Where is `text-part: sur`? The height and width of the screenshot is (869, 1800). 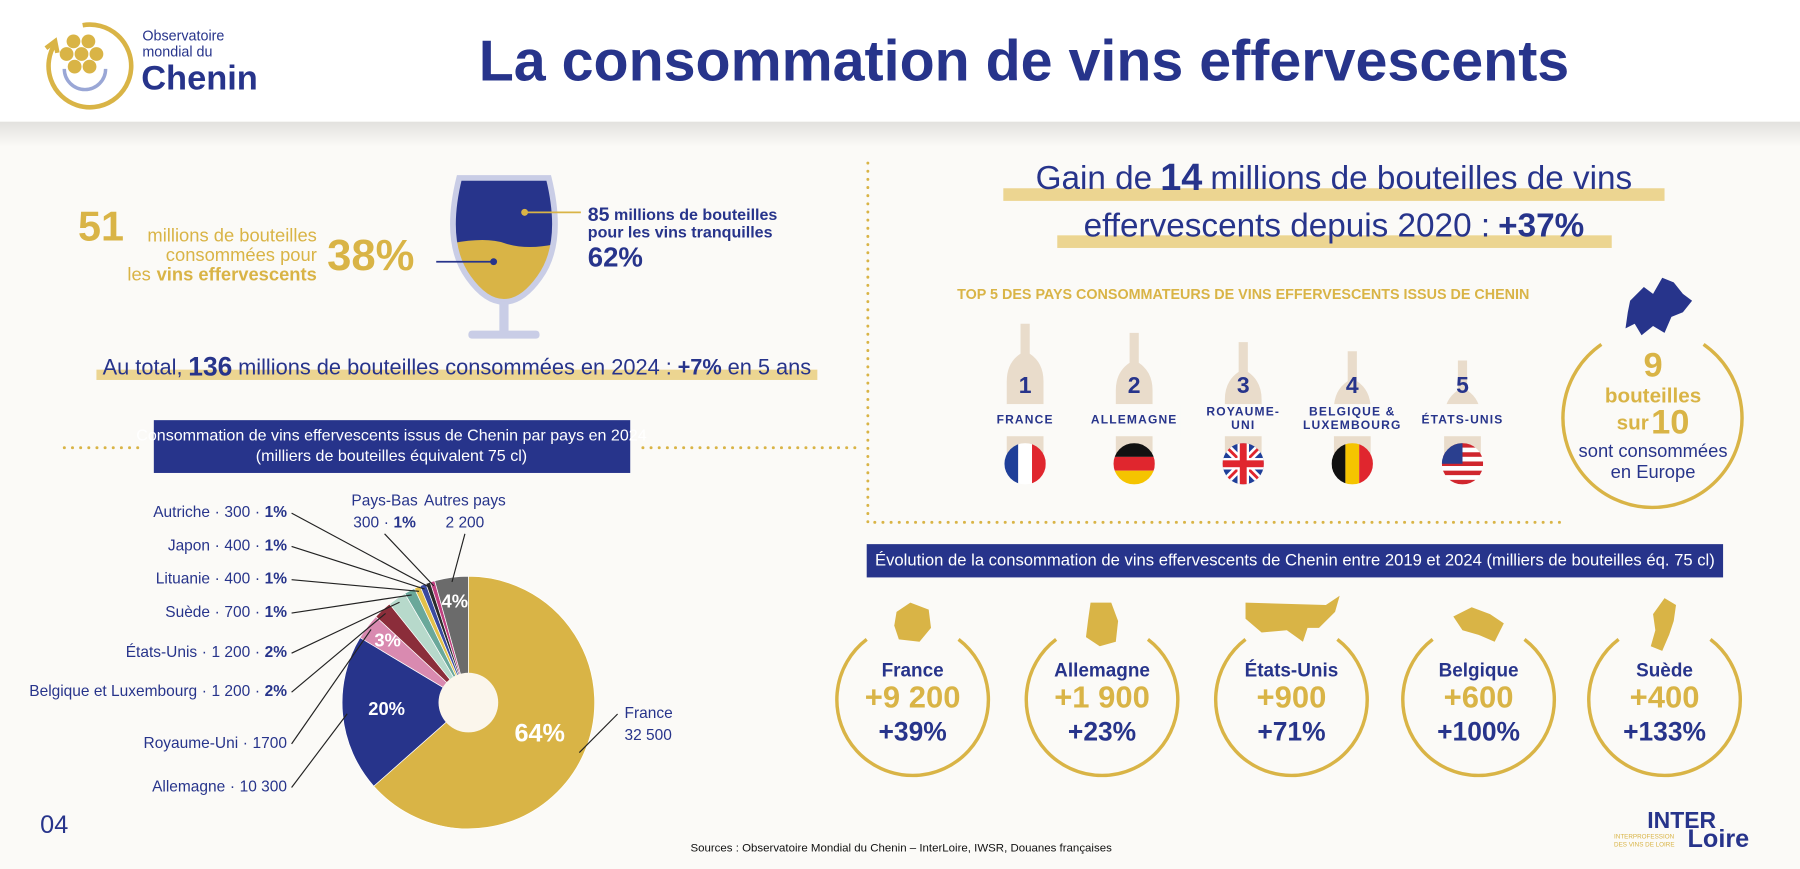 text-part: sur is located at coordinates (1633, 423).